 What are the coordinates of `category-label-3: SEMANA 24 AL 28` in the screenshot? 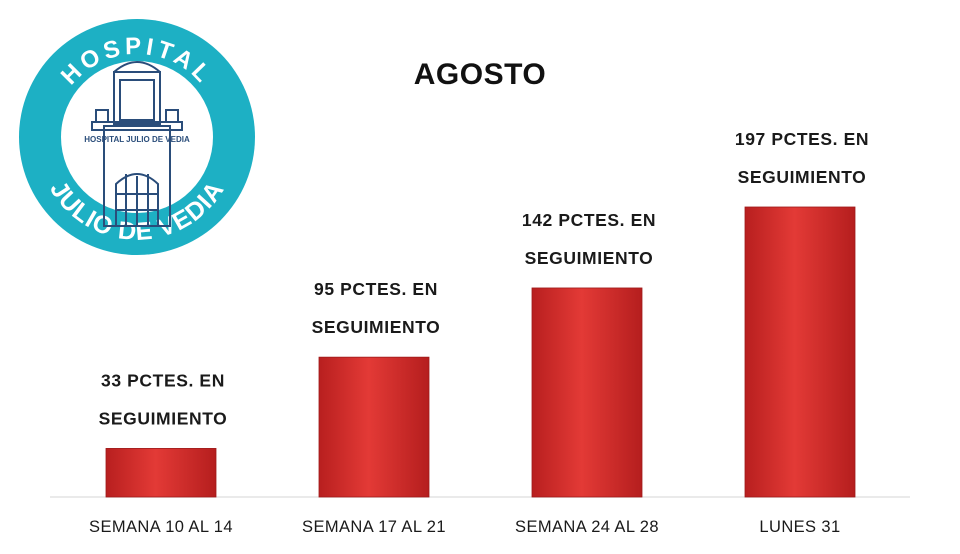 It's located at (587, 527).